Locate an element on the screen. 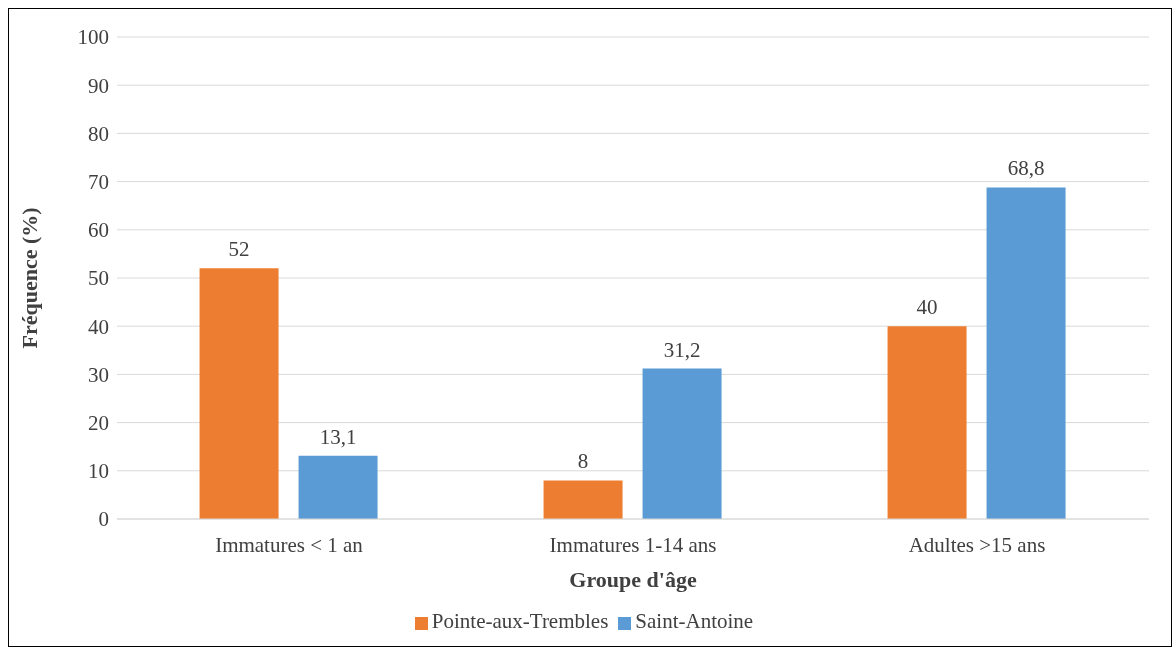 The image size is (1172, 647). y-tick-label: 100 is located at coordinates (93, 37).